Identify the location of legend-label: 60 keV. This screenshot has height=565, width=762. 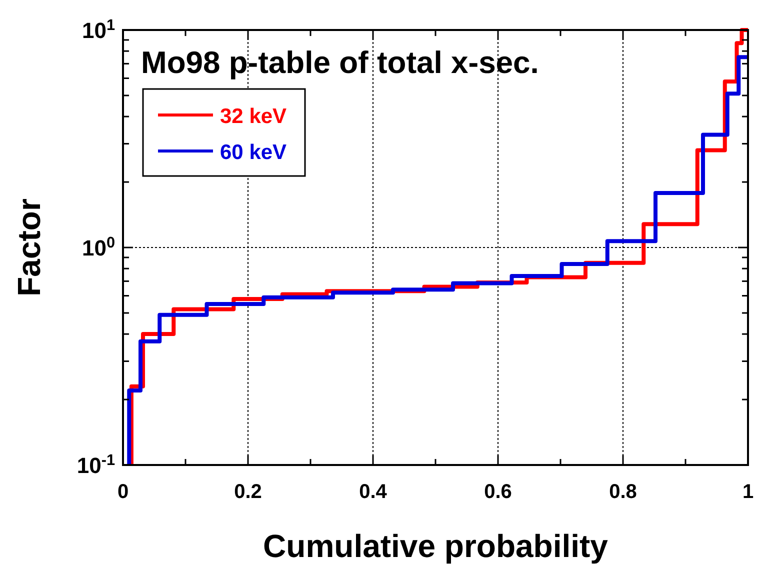
(253, 152).